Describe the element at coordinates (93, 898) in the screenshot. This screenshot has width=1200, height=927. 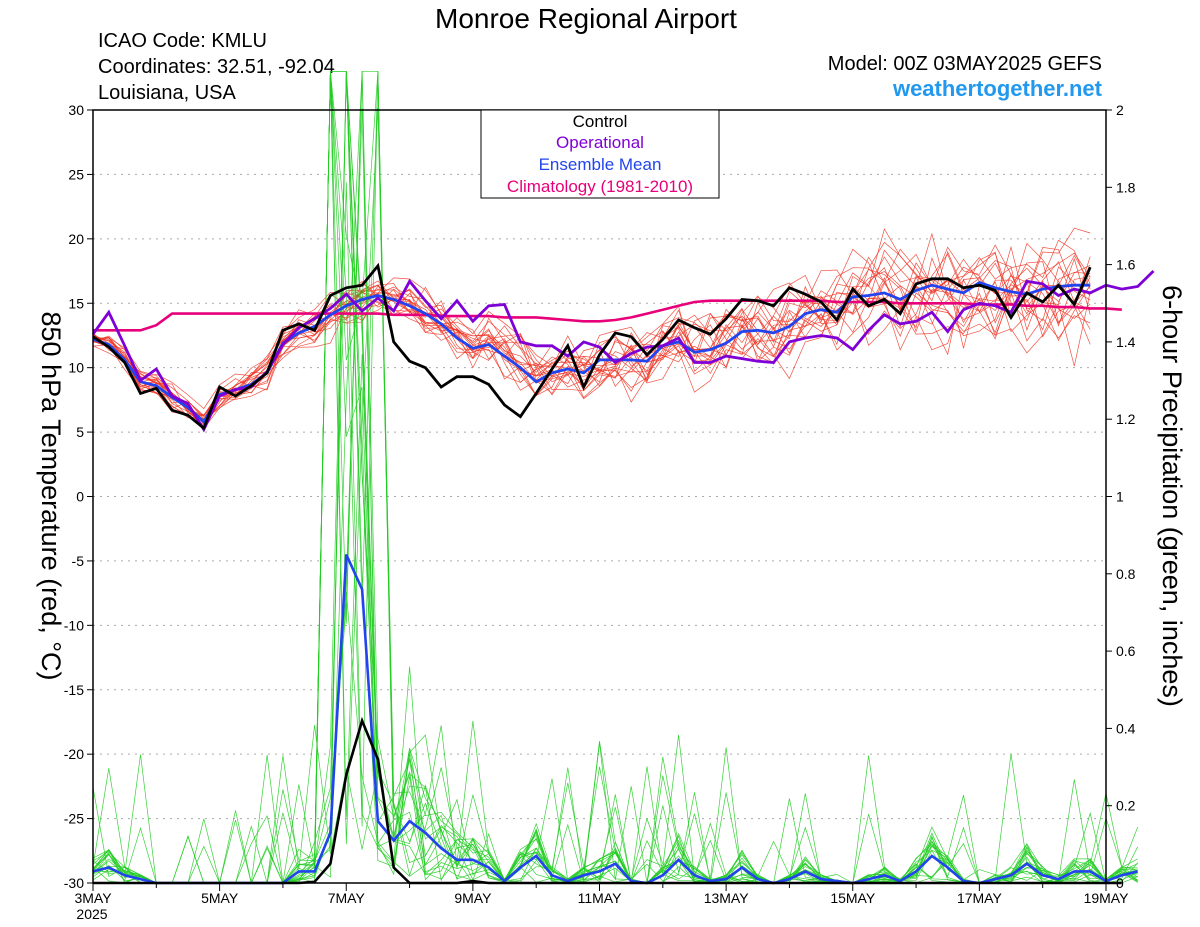
I see `x-tick-label: 3MAY` at that location.